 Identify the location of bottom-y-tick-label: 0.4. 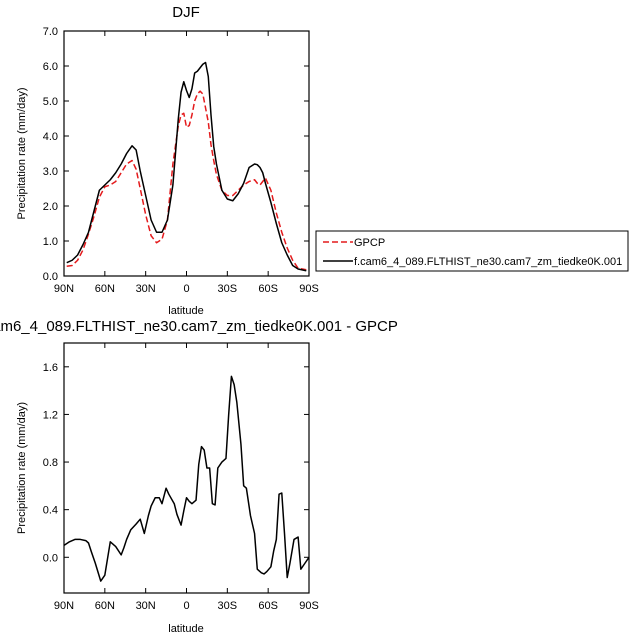
(50, 511).